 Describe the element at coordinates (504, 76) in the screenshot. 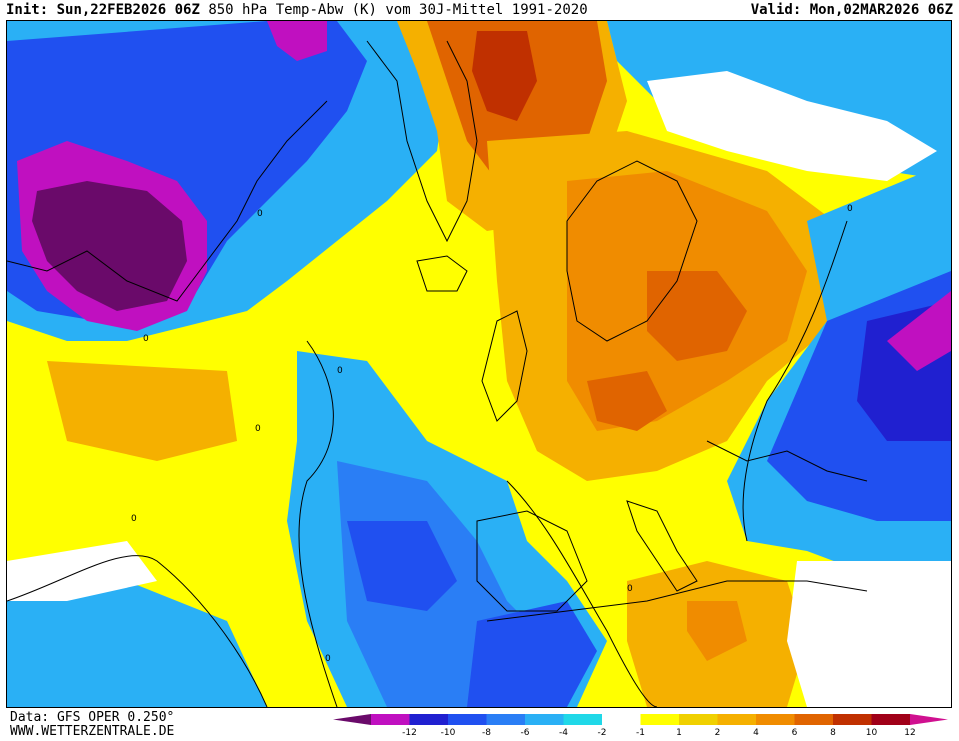

I see `anomaly-region-greenland-peak` at that location.